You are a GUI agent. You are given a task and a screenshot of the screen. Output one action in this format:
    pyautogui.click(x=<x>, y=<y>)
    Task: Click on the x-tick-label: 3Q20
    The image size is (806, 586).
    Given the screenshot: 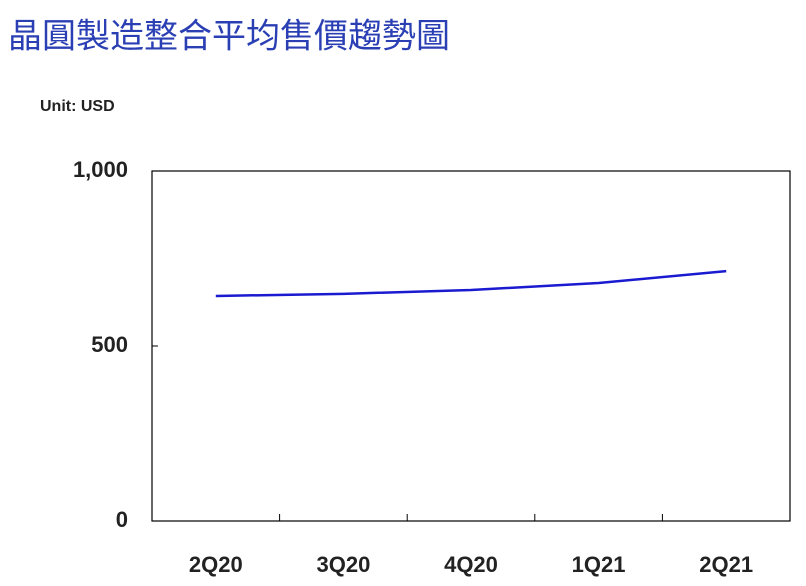 What is the action you would take?
    pyautogui.click(x=343, y=564)
    